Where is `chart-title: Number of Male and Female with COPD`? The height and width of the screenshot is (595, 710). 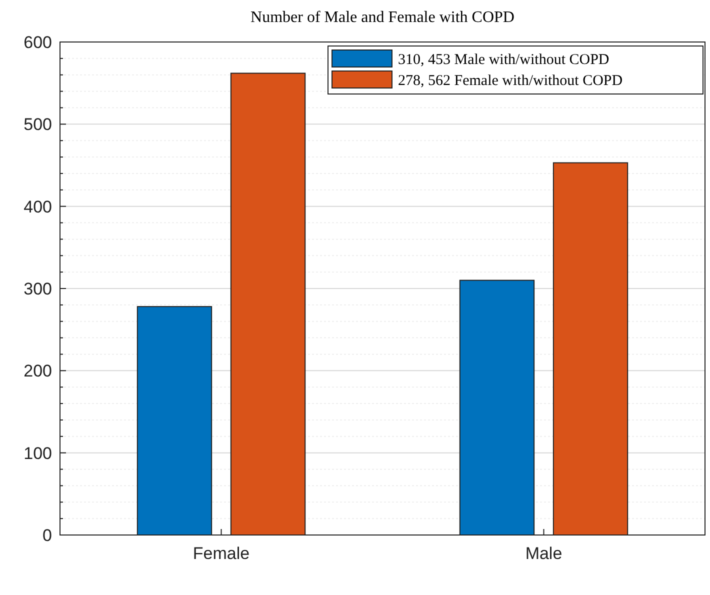 chart-title: Number of Male and Female with COPD is located at coordinates (382, 17).